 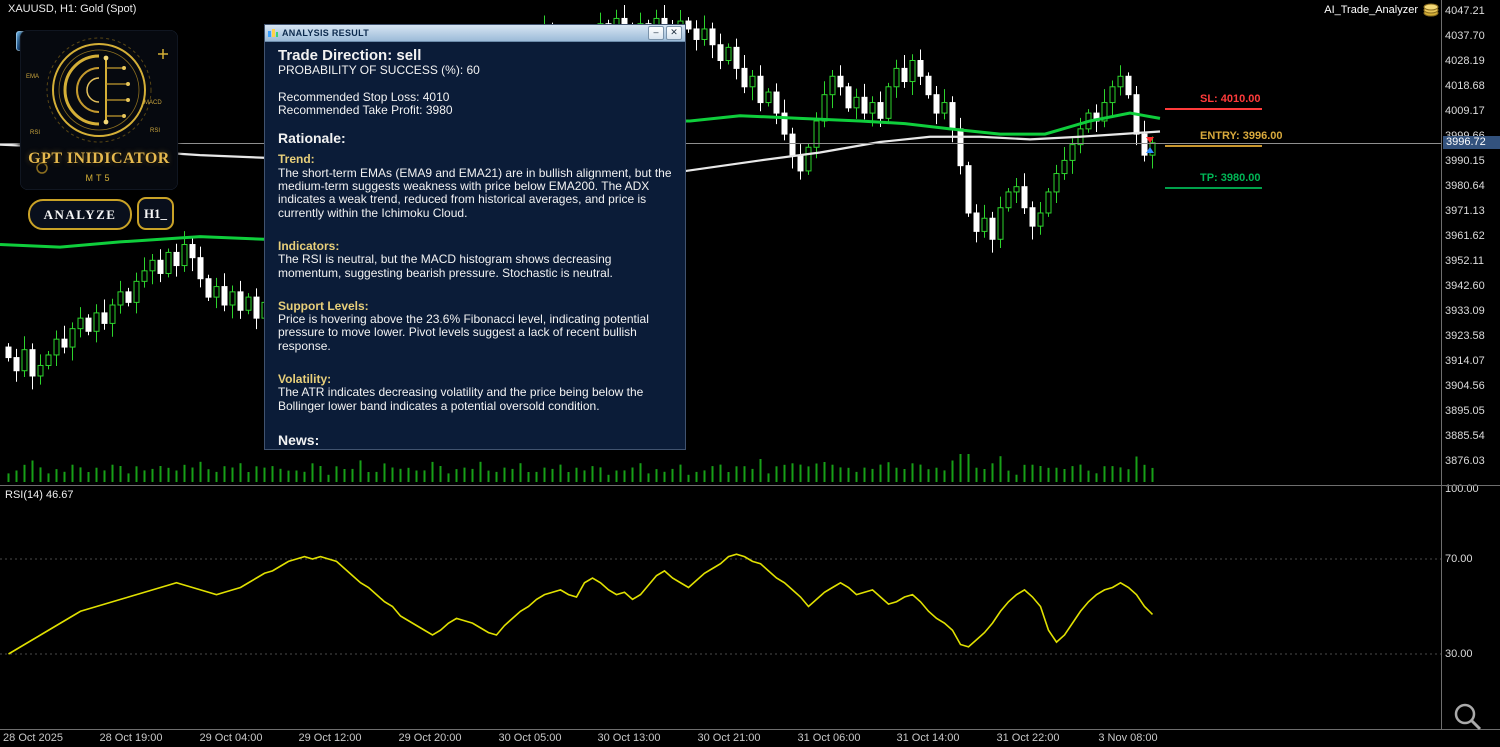 What do you see at coordinates (1465, 185) in the screenshot?
I see `price-axis-label: 3980.64` at bounding box center [1465, 185].